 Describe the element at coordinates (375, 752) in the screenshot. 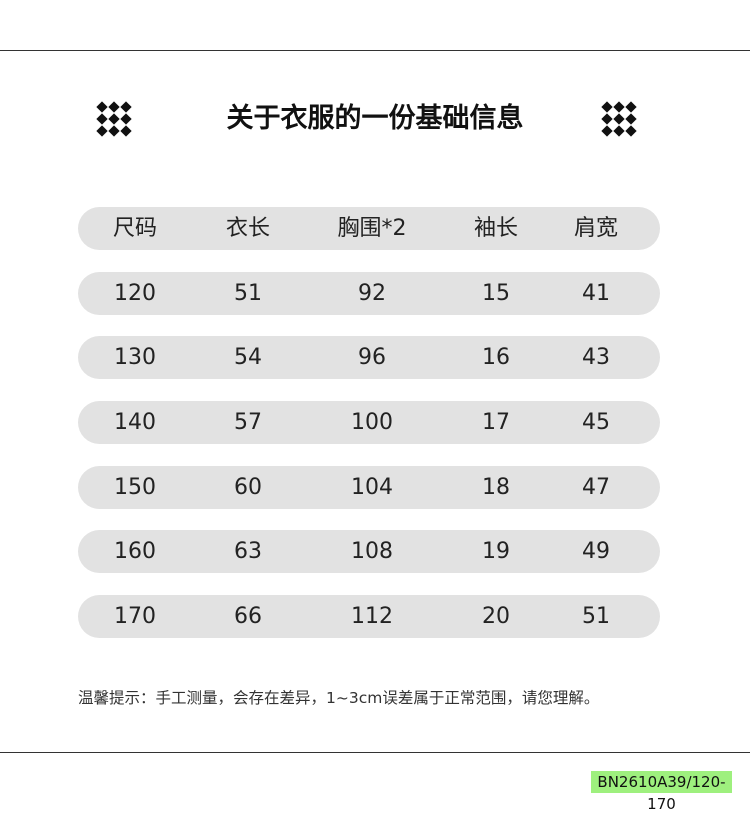

I see `bottom-divider` at that location.